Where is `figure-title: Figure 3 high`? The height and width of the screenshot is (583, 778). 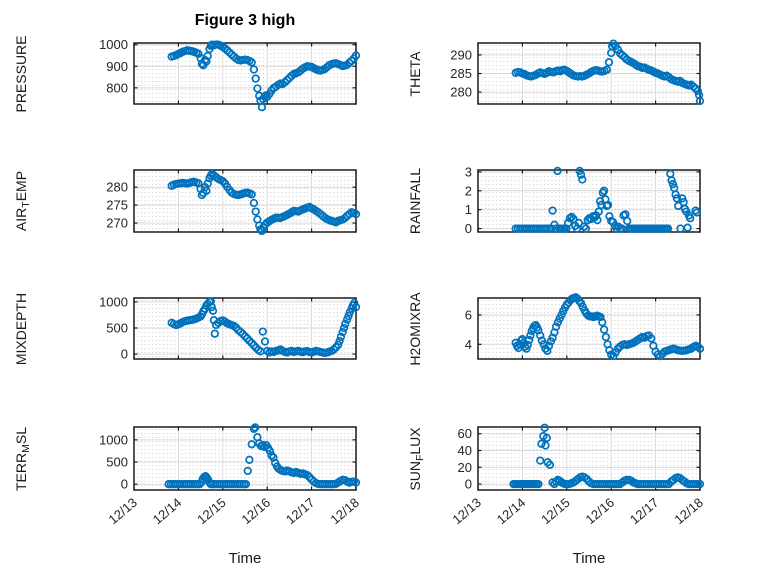
figure-title: Figure 3 high is located at coordinates (245, 20).